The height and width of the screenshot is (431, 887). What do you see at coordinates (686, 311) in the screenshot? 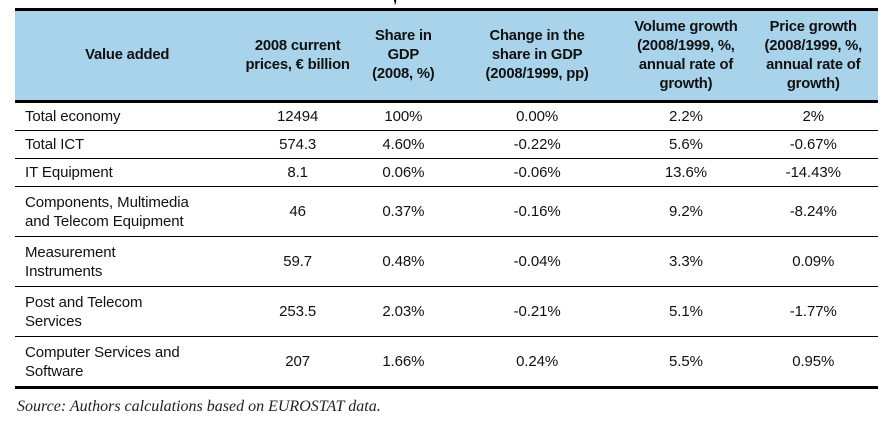
I see `cell: 5.1%` at bounding box center [686, 311].